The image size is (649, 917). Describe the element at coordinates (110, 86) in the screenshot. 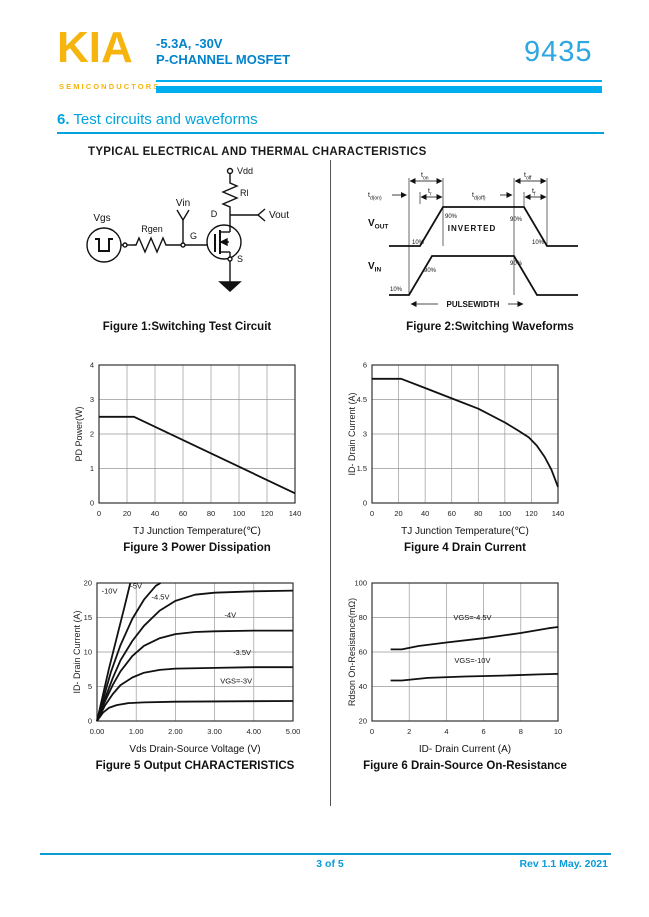

I see `brand-logo-subtitle: SEMICONDUCTORS` at that location.